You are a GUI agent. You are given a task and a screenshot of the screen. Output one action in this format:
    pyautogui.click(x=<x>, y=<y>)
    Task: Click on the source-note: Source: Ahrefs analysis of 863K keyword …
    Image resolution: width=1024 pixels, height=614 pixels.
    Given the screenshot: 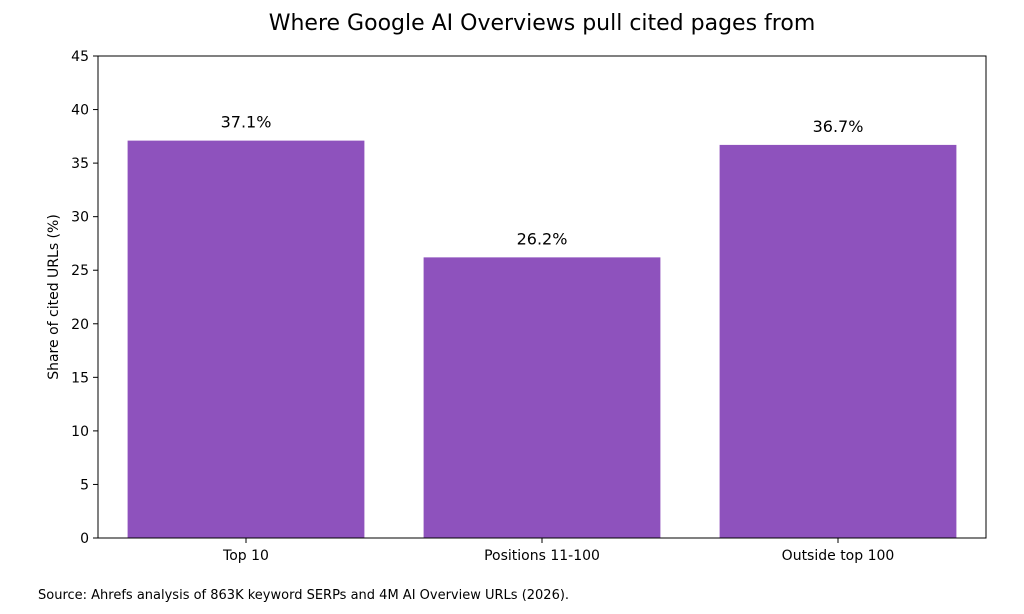 What is the action you would take?
    pyautogui.click(x=303, y=595)
    